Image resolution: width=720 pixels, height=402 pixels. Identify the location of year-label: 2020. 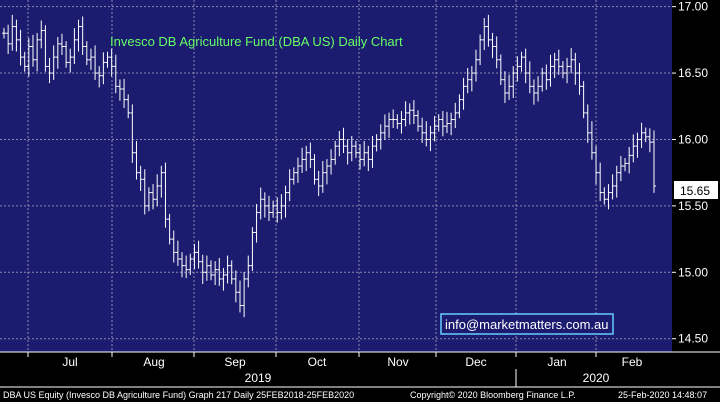
(596, 378).